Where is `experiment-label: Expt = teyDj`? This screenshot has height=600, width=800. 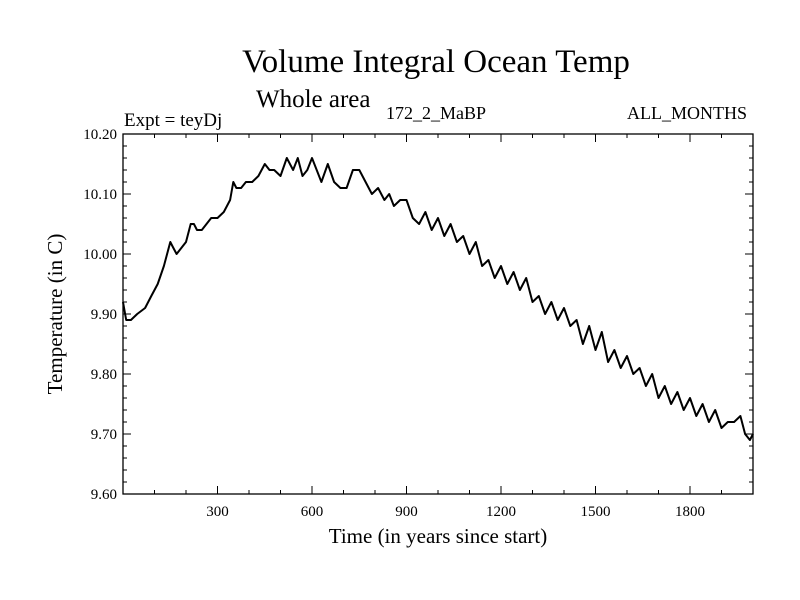 experiment-label: Expt = teyDj is located at coordinates (173, 120).